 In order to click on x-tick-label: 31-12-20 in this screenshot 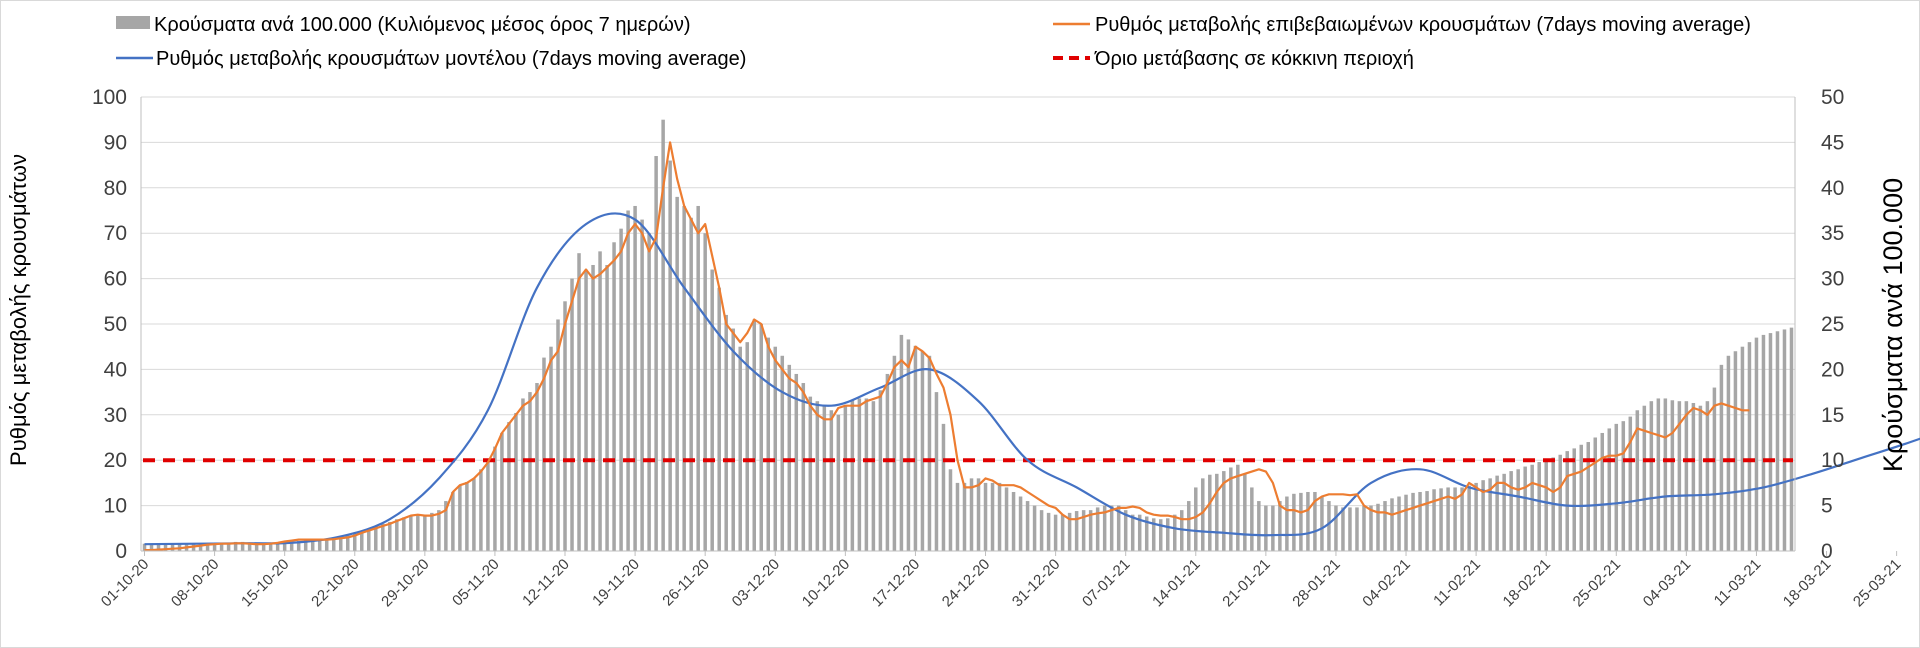, I will do `click(1036, 583)`.